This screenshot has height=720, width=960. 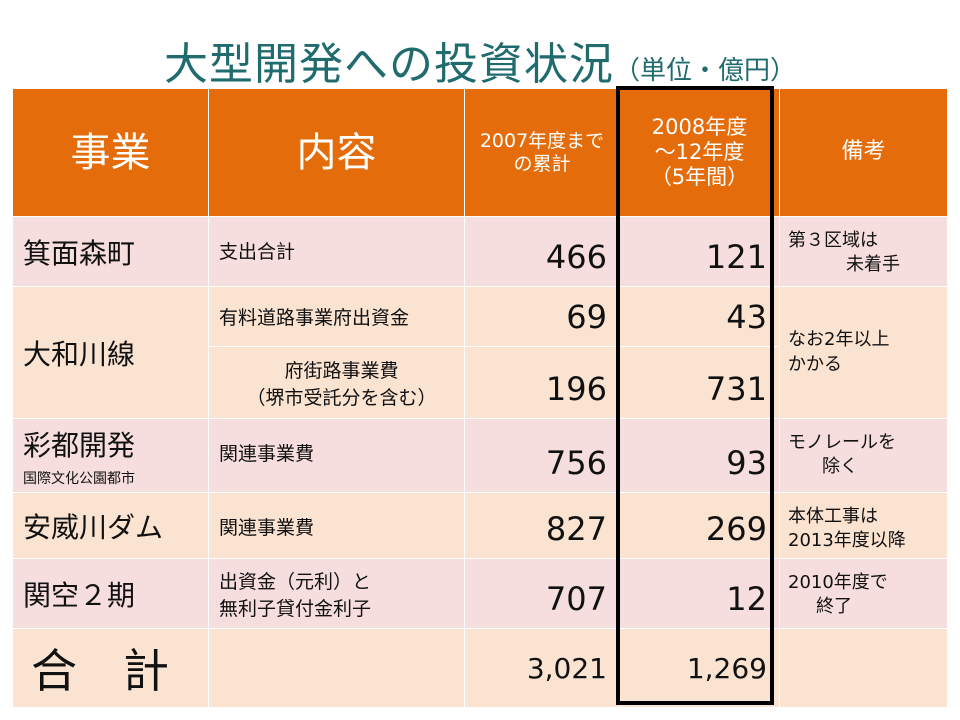 I want to click on total-content-empty, so click(x=336, y=668).